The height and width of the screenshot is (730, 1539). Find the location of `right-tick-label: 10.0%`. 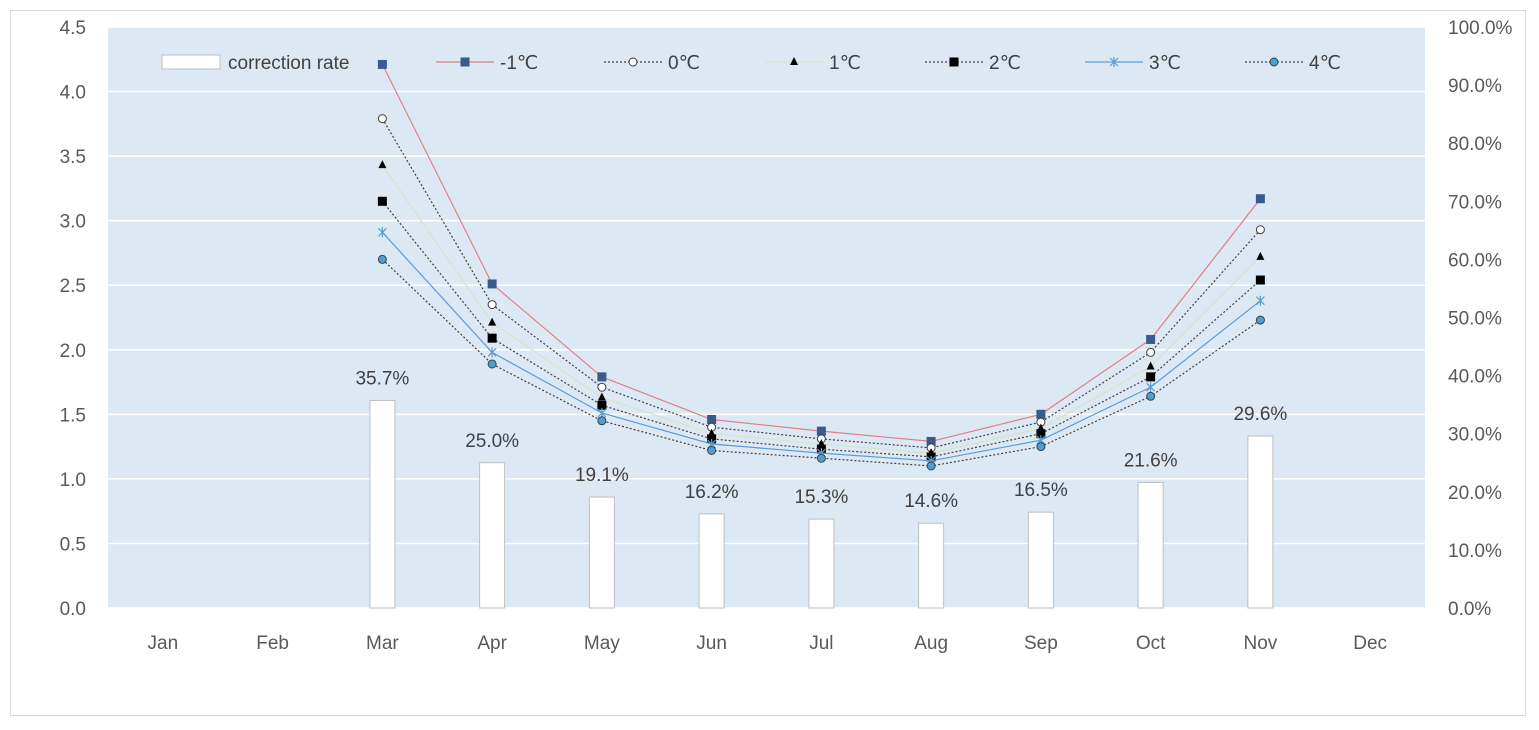

right-tick-label: 10.0% is located at coordinates (1475, 551).